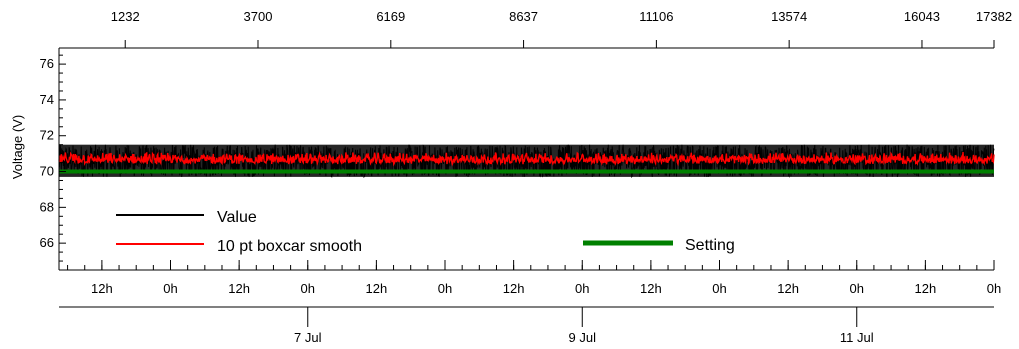 The width and height of the screenshot is (1019, 349). Describe the element at coordinates (523, 16) in the screenshot. I see `top-tick-label: 8637` at that location.